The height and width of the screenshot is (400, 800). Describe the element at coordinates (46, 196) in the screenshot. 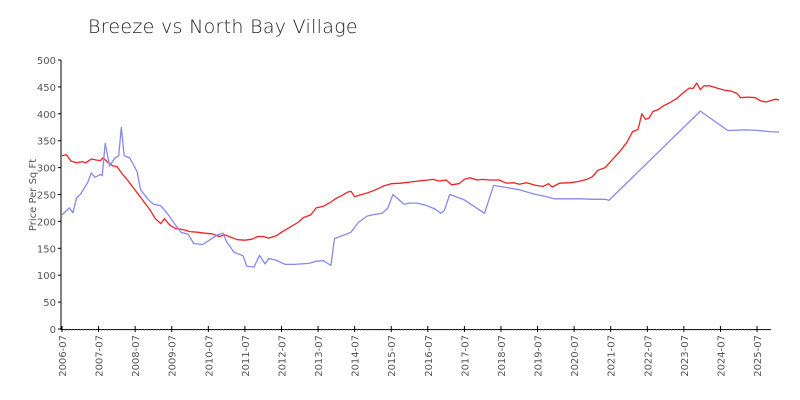

I see `y-tick-label: 250` at that location.